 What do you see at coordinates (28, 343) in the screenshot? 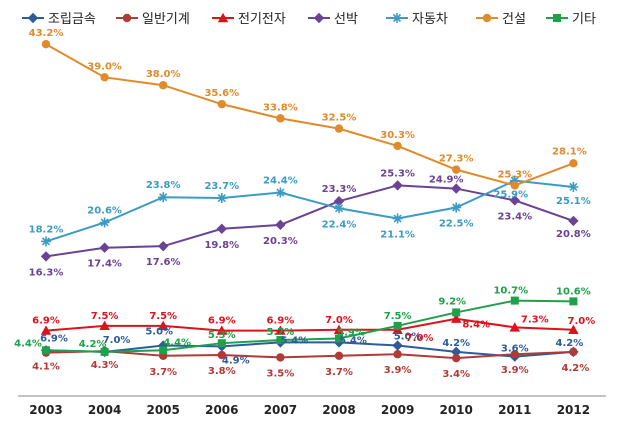
I see `data-label: 4.4%` at bounding box center [28, 343].